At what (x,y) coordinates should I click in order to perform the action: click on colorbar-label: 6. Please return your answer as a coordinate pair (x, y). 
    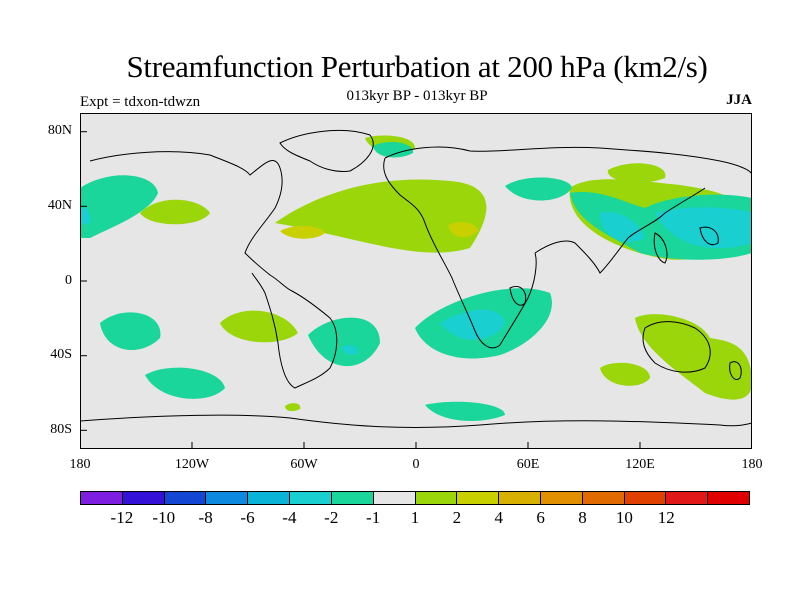
    Looking at the image, I should click on (540, 517).